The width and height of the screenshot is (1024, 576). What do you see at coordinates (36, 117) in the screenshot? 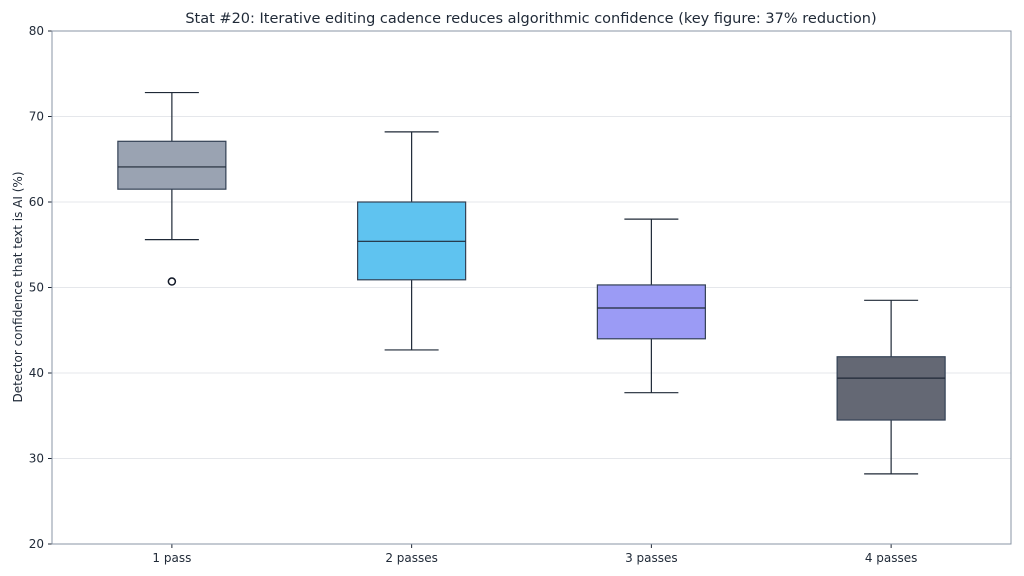
I see `y-tick-label: 70` at bounding box center [36, 117].